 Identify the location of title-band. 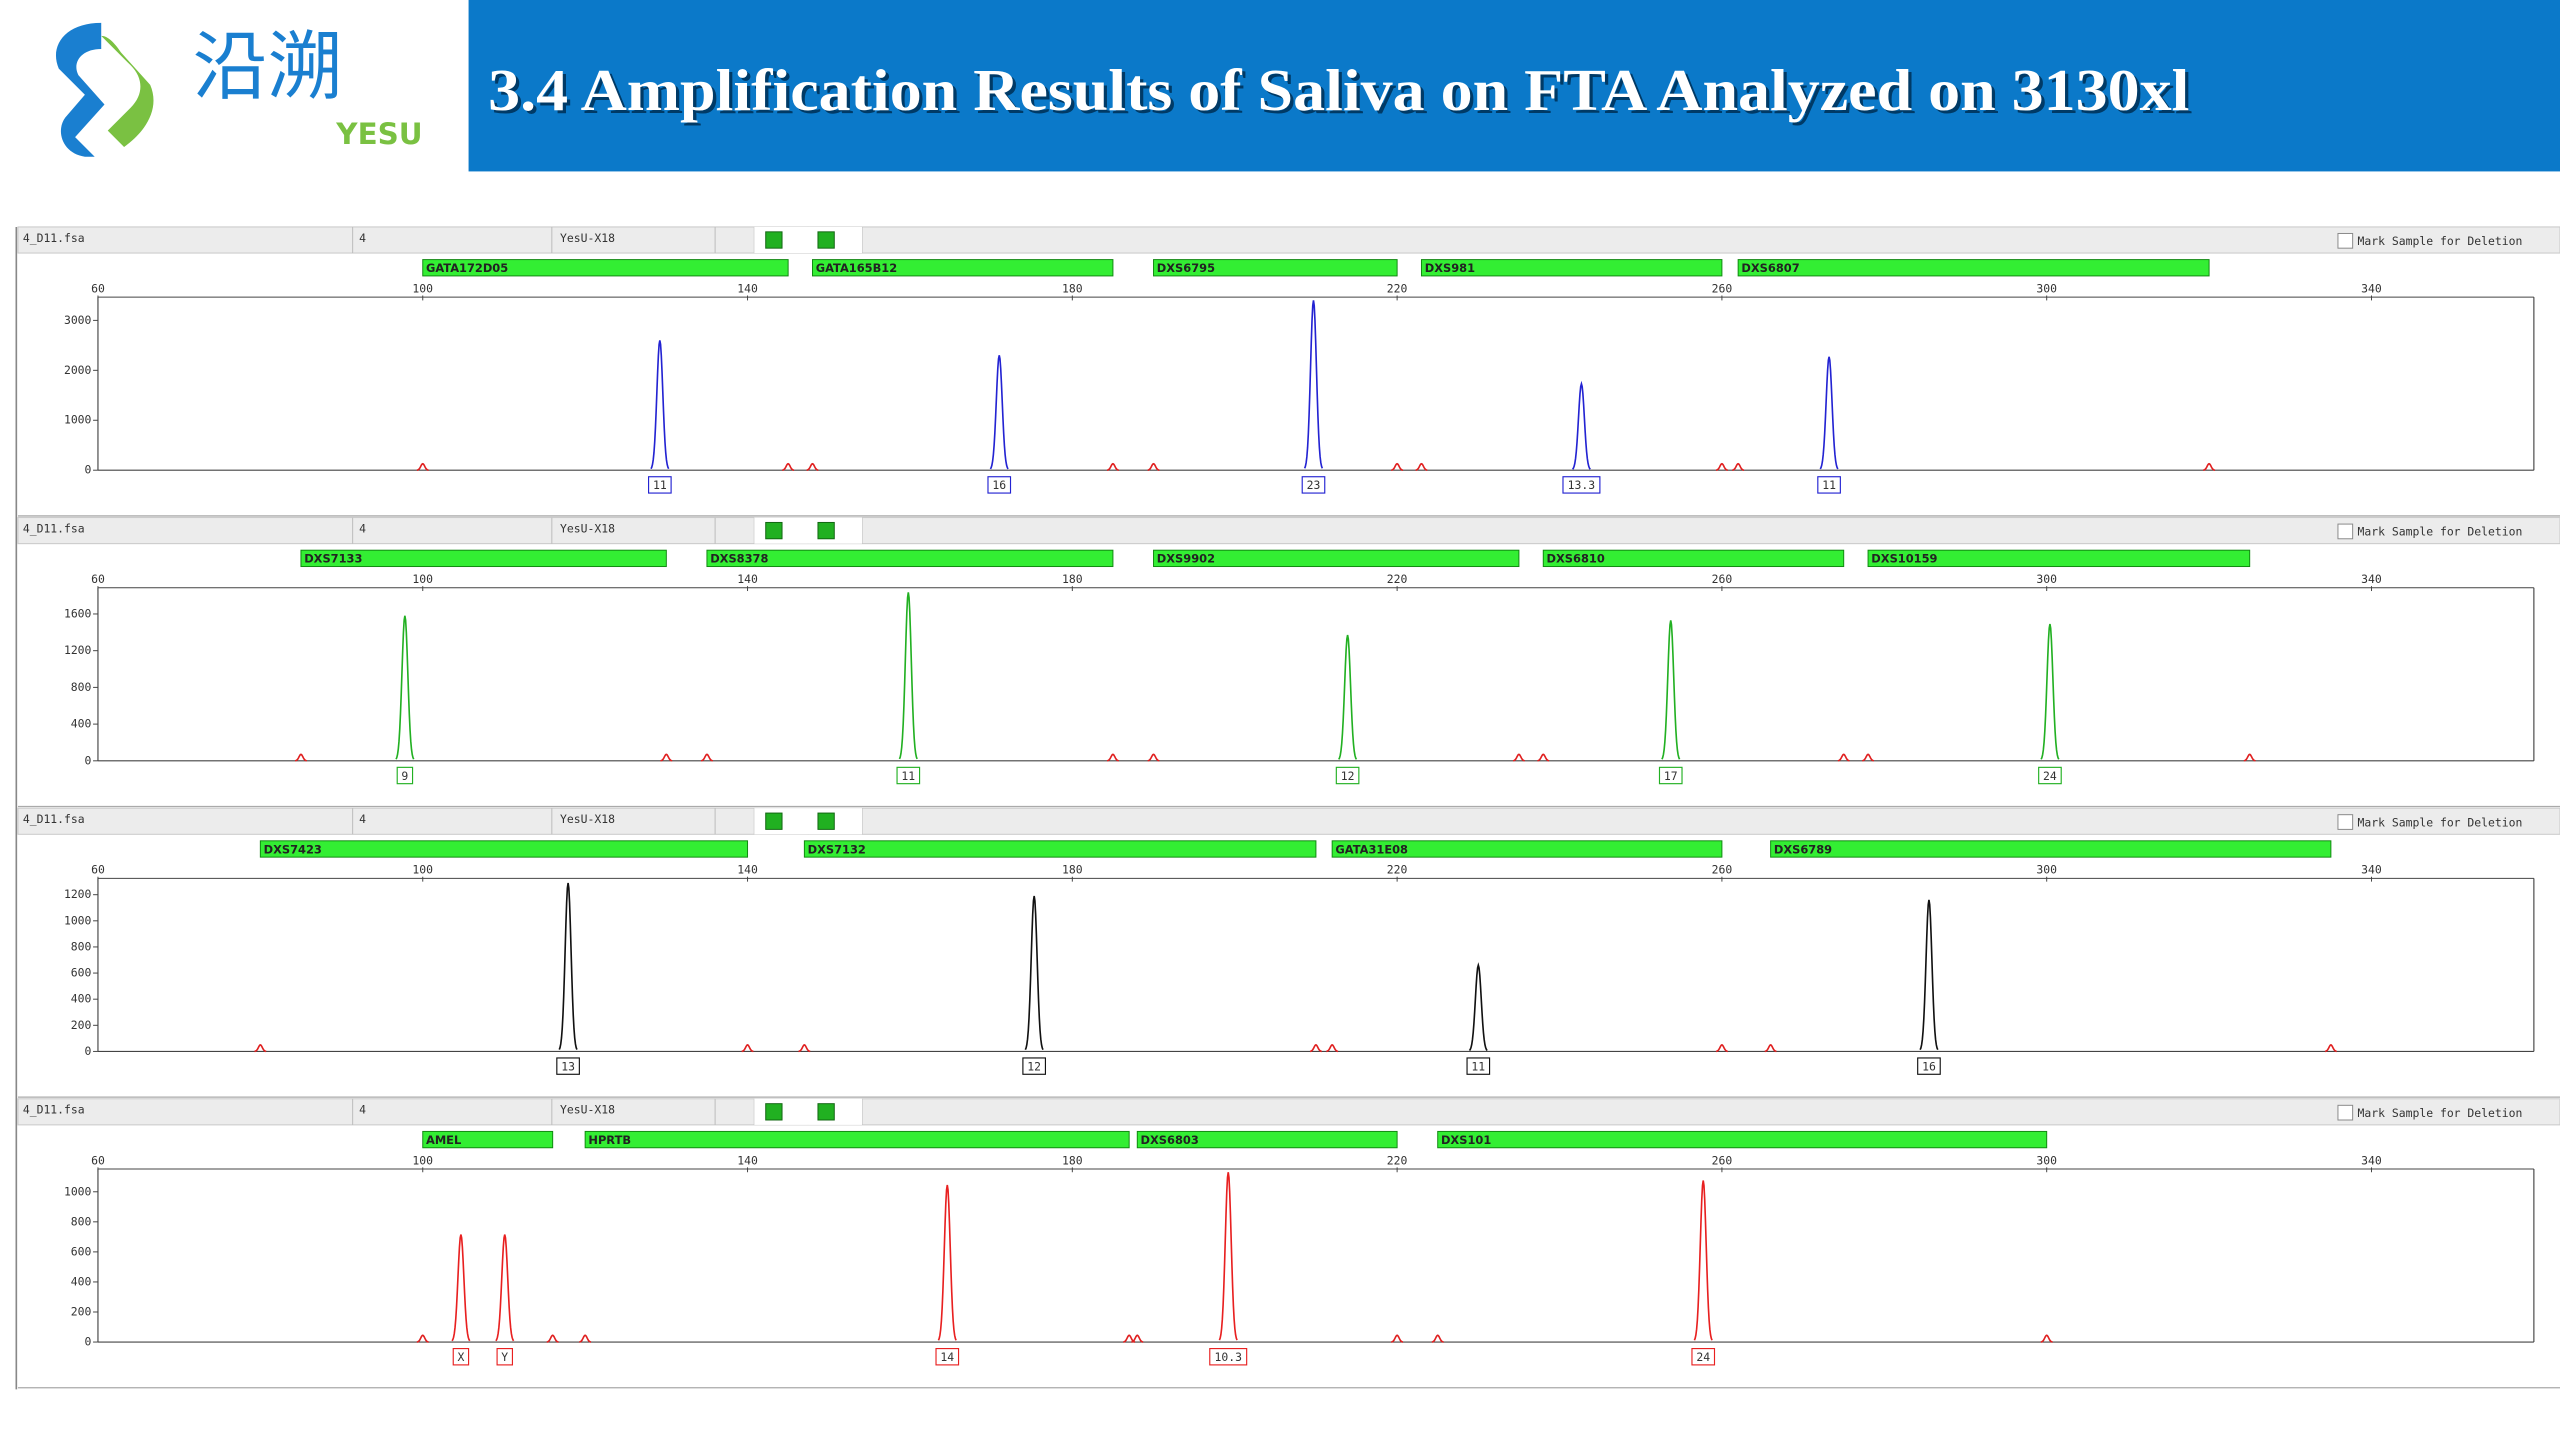
(1514, 86).